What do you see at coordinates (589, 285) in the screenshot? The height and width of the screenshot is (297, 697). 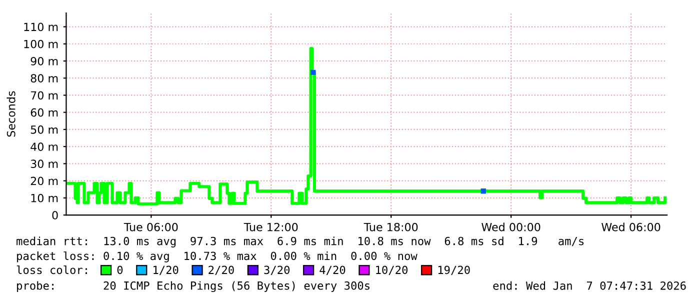 I see `text: end: Wed Jan 7 07:47:31 2026` at bounding box center [589, 285].